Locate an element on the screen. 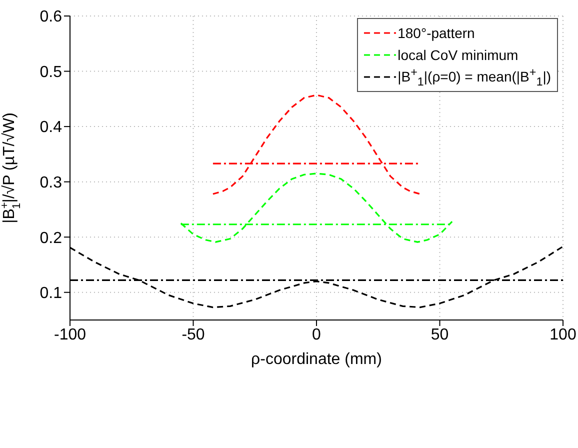  x-axis-title: ρ-coordinate (mm) is located at coordinates (316, 359).